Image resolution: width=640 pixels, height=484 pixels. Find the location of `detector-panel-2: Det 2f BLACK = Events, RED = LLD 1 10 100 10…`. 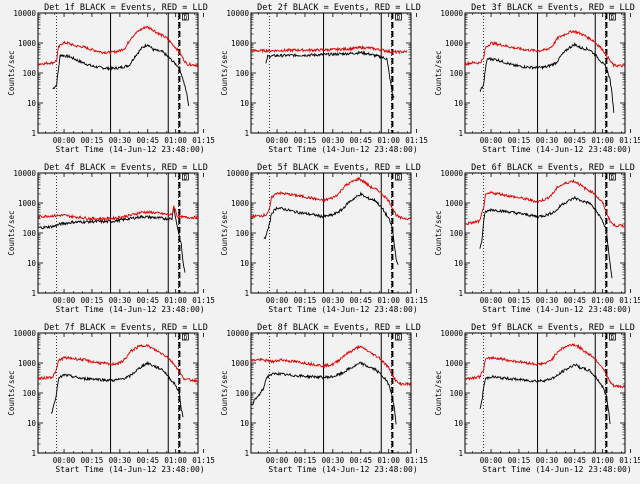

detector-panel-2: Det 2f BLACK = Events, RED = LLD 1 10 100 10… is located at coordinates (324, 78).